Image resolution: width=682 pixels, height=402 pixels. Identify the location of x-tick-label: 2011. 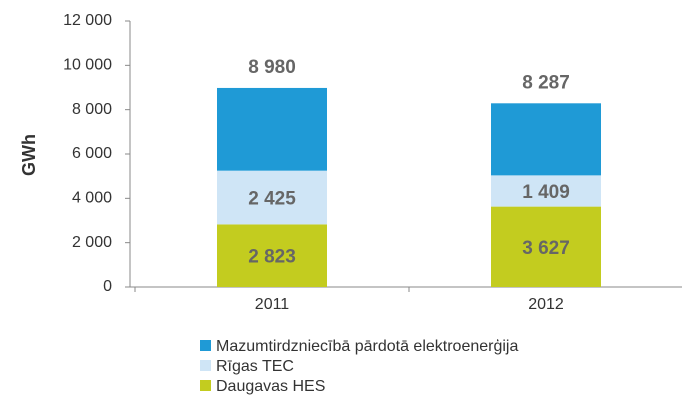
(272, 304).